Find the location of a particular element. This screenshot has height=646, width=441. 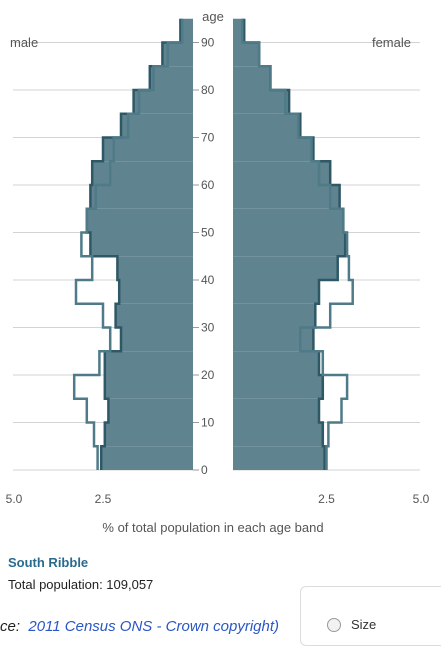

size-radio is located at coordinates (334, 625).